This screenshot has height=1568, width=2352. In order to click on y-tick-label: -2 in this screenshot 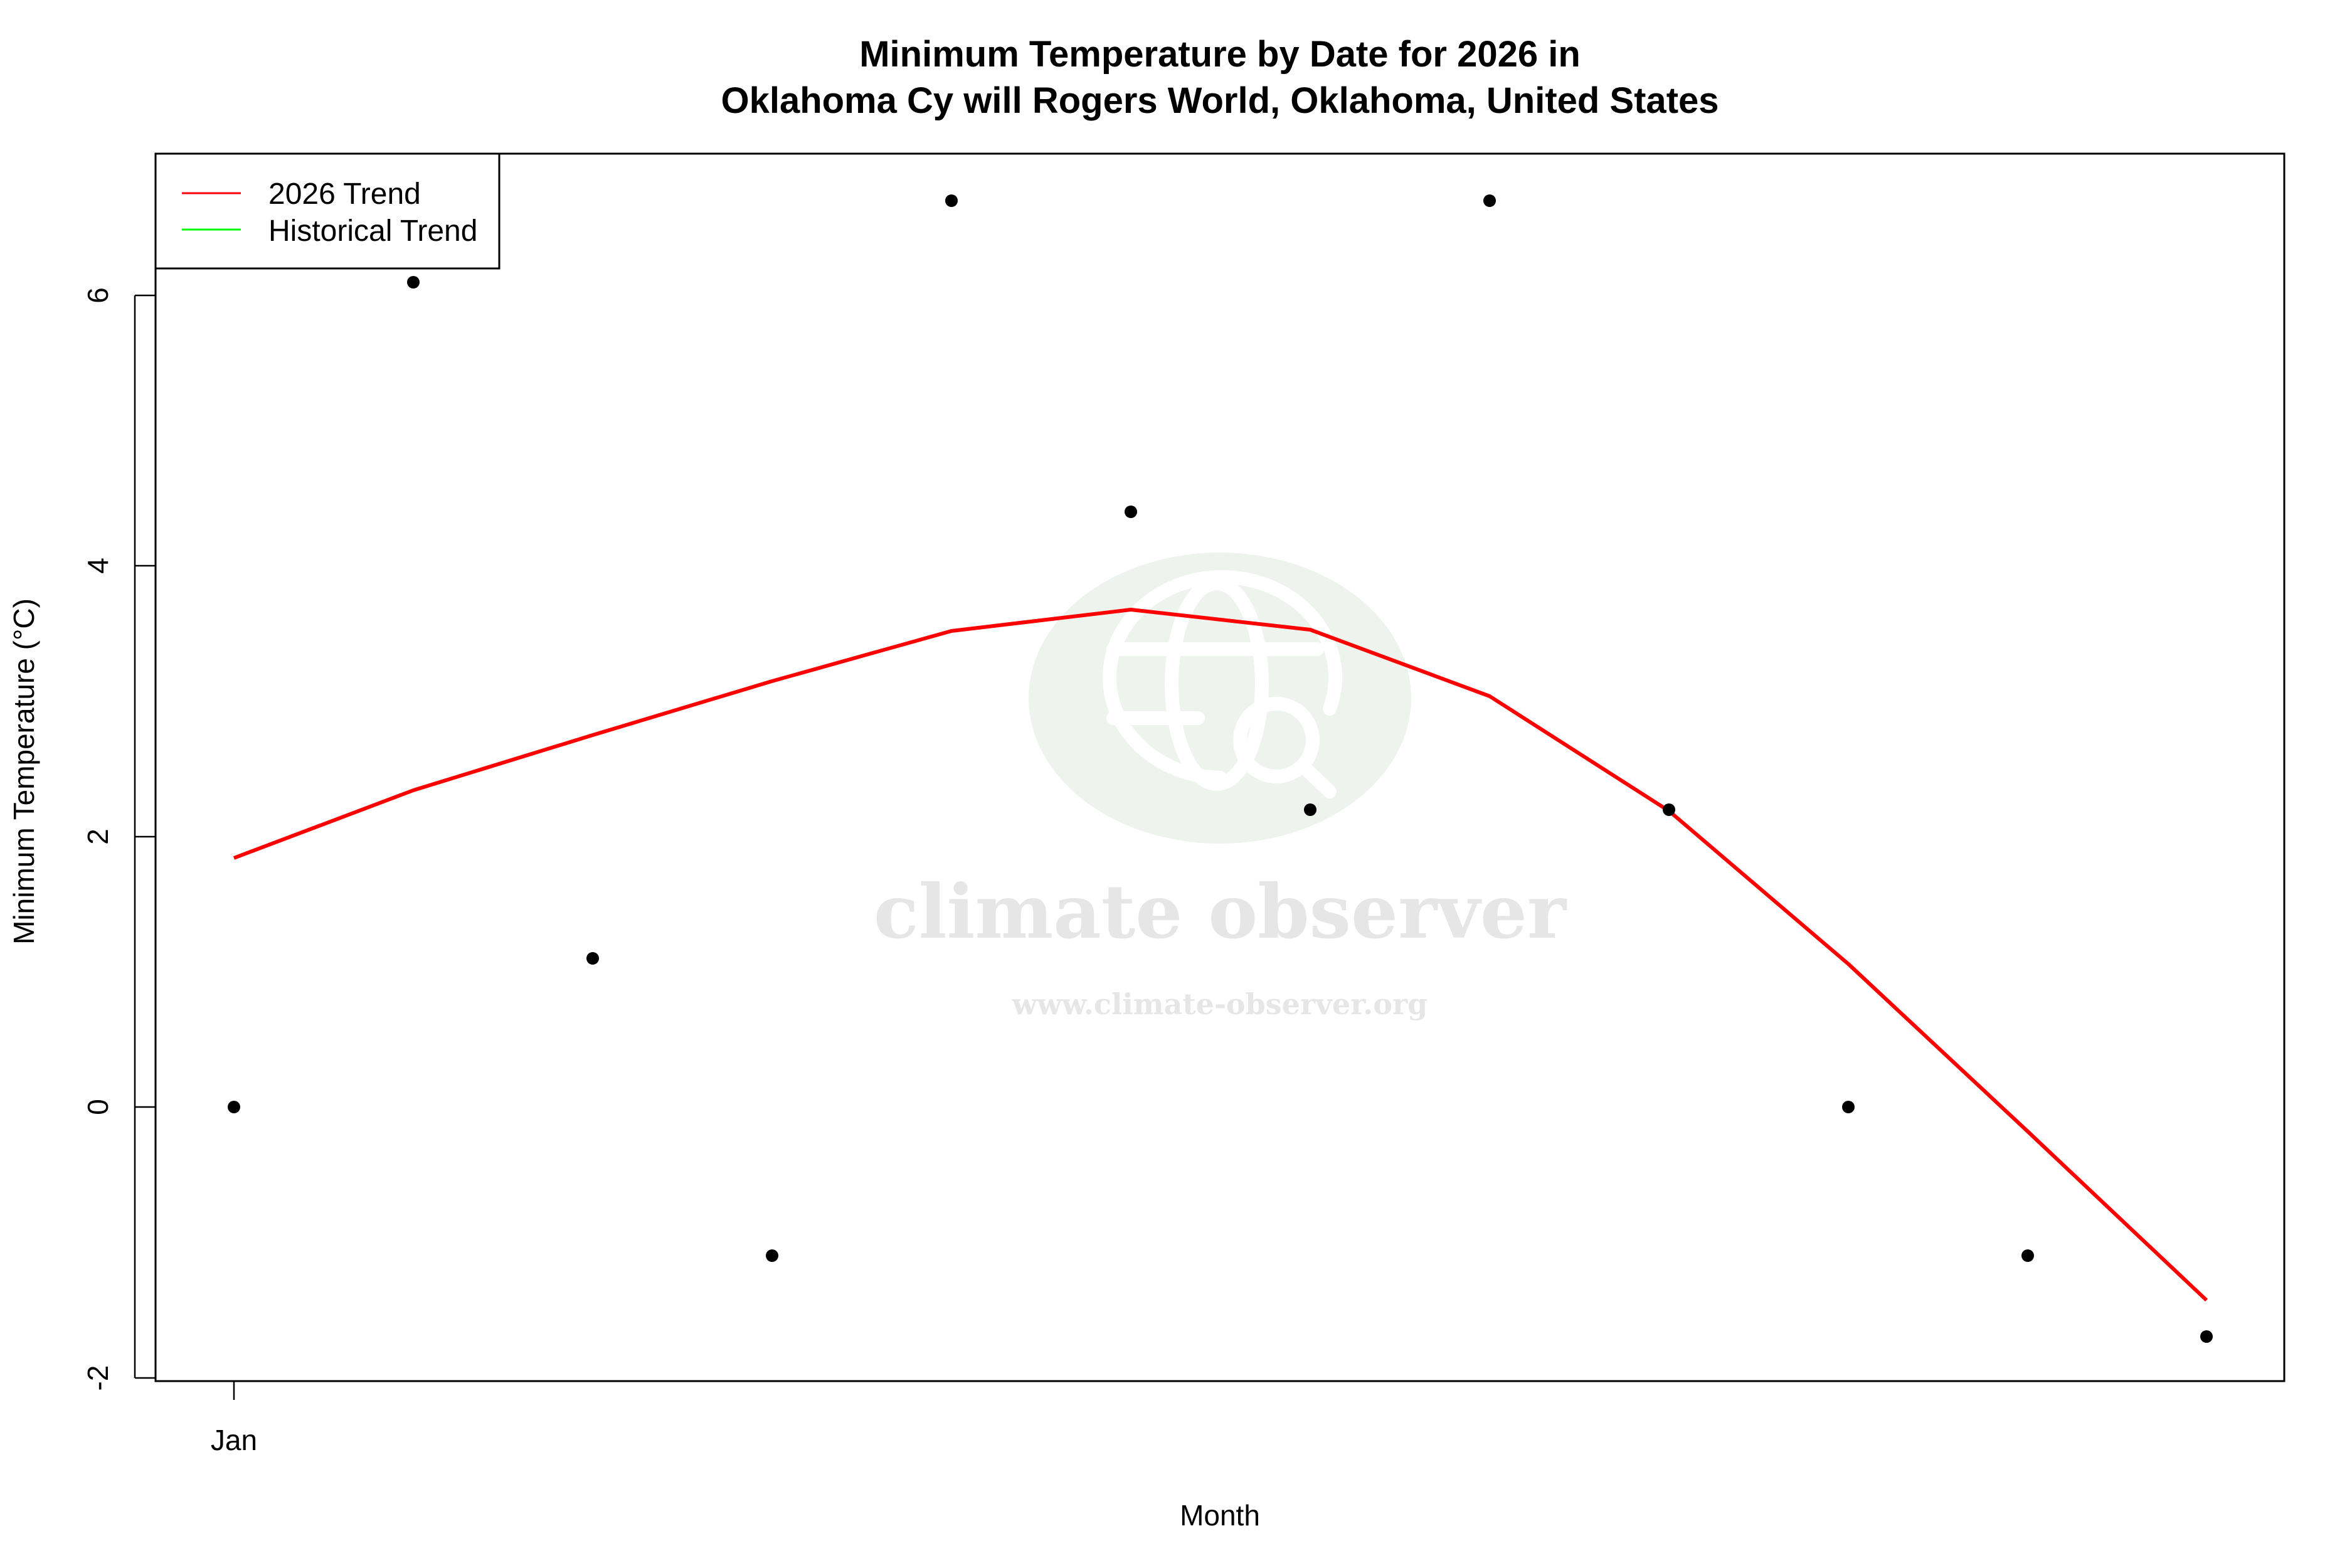, I will do `click(98, 1378)`.